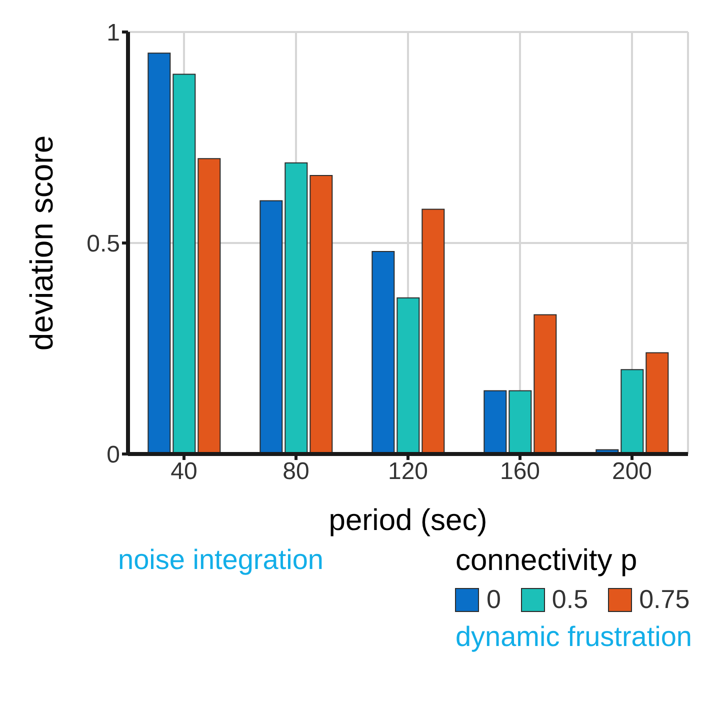  What do you see at coordinates (113, 455) in the screenshot?
I see `y-tick-label: 0` at bounding box center [113, 455].